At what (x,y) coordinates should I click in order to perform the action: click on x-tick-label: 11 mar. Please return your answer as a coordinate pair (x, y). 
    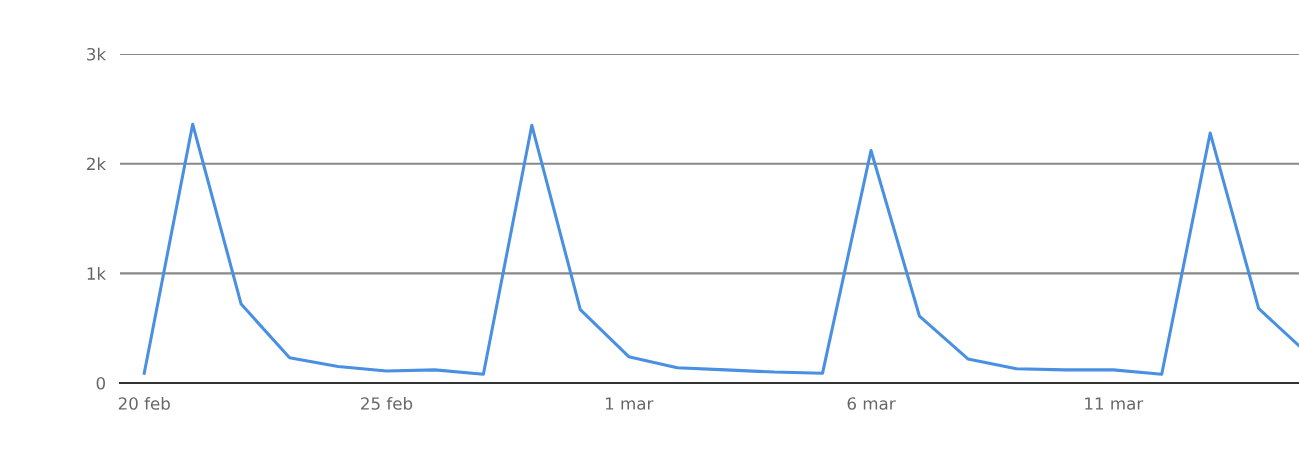
    Looking at the image, I should click on (1114, 403).